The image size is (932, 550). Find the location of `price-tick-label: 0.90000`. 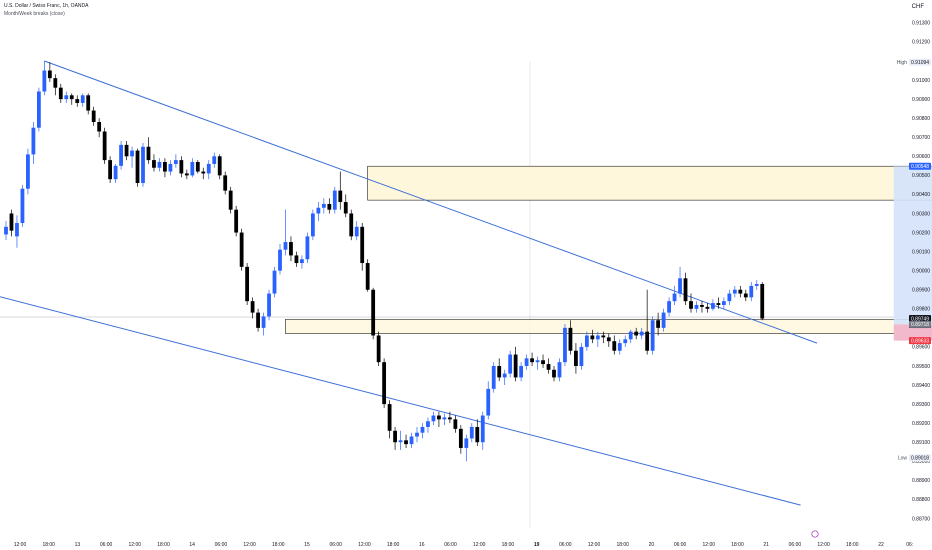

price-tick-label: 0.90000 is located at coordinates (921, 271).